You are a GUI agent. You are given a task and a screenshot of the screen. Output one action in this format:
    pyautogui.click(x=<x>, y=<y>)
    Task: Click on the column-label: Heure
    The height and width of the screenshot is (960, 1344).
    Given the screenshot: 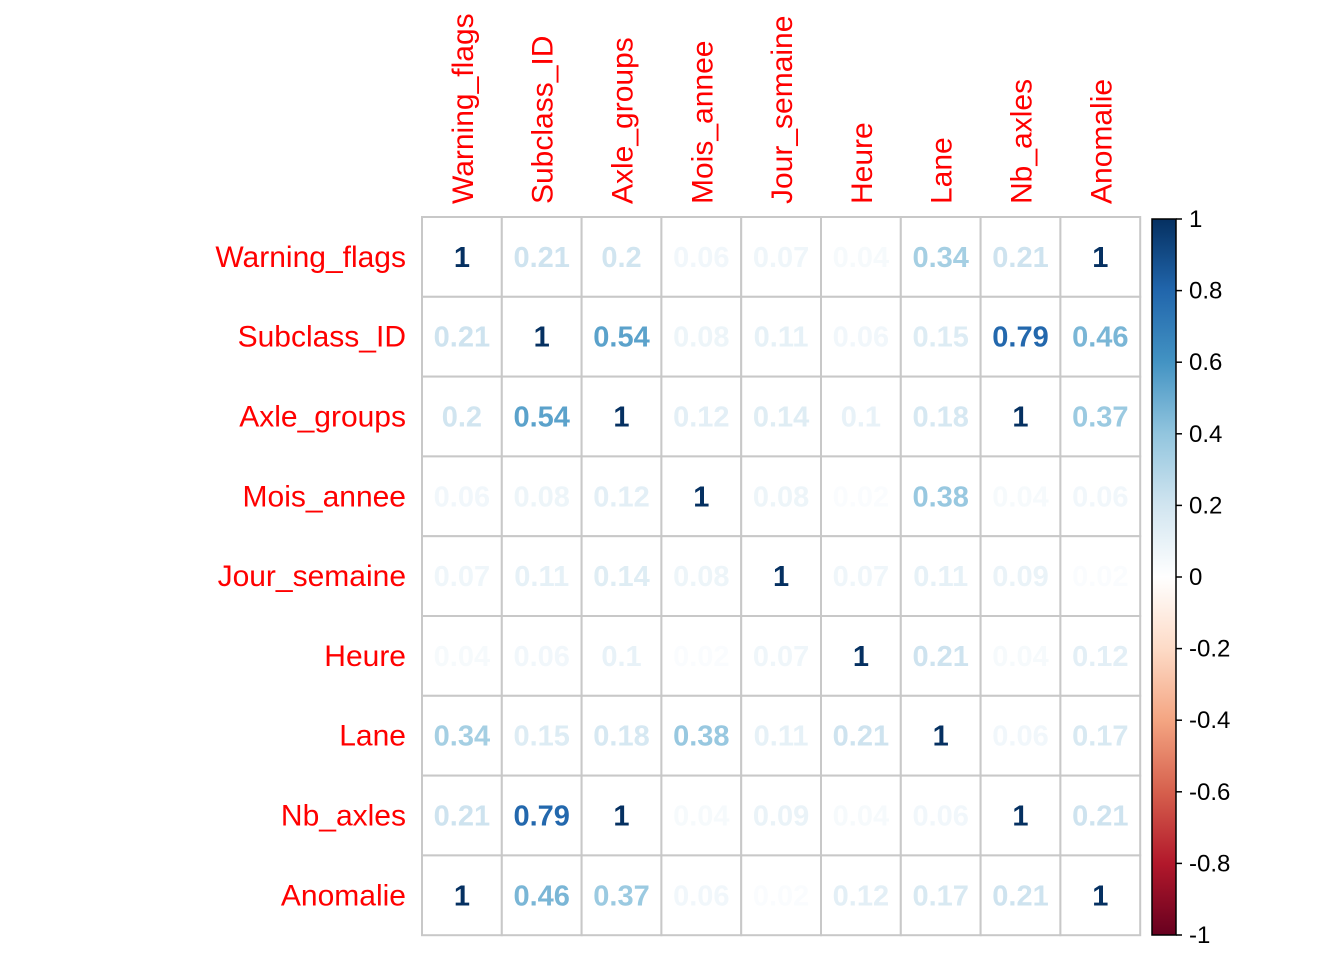 What is the action you would take?
    pyautogui.click(x=862, y=163)
    